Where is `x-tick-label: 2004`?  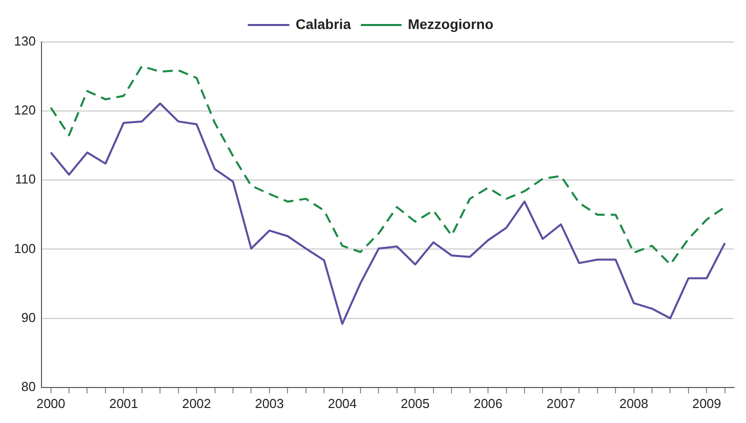 x-tick-label: 2004 is located at coordinates (342, 403).